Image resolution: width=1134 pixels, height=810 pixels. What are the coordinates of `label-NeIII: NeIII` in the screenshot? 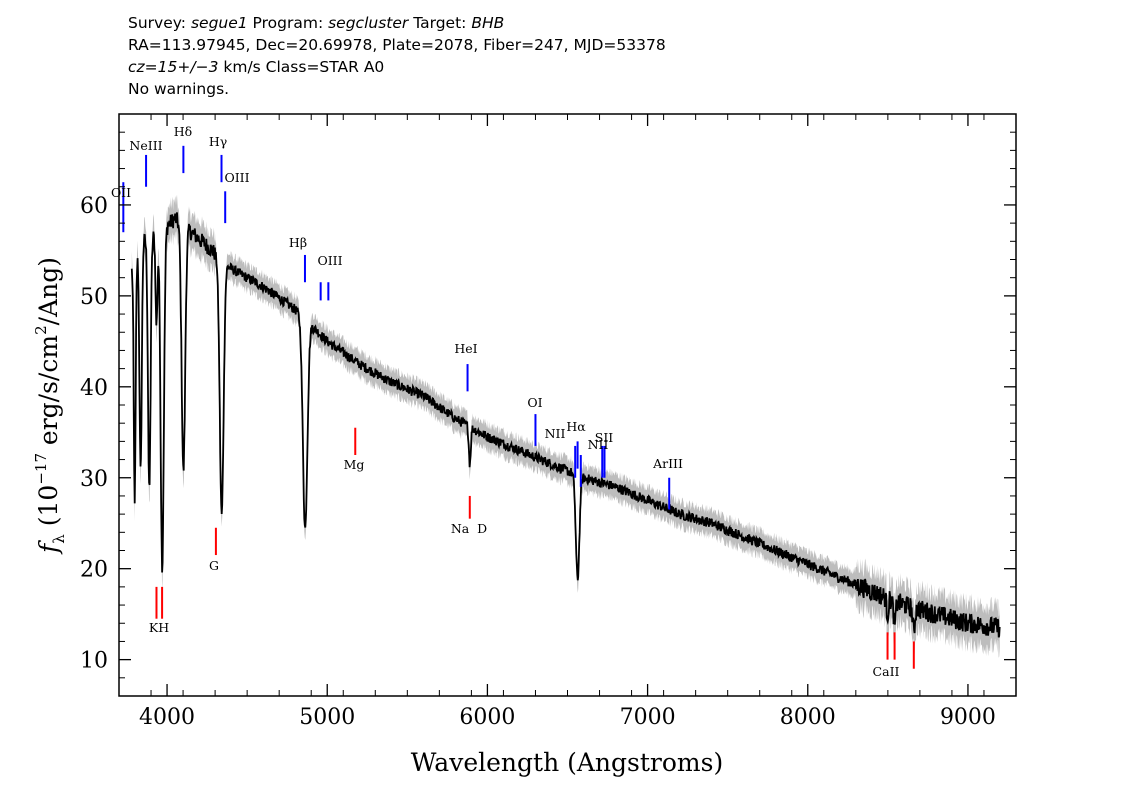 It's located at (145, 145).